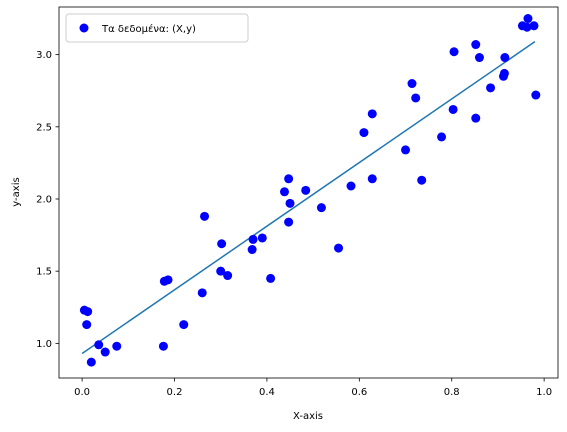 Image resolution: width=567 pixels, height=432 pixels. Describe the element at coordinates (44, 55) in the screenshot. I see `y-tick-label: 3.0` at that location.